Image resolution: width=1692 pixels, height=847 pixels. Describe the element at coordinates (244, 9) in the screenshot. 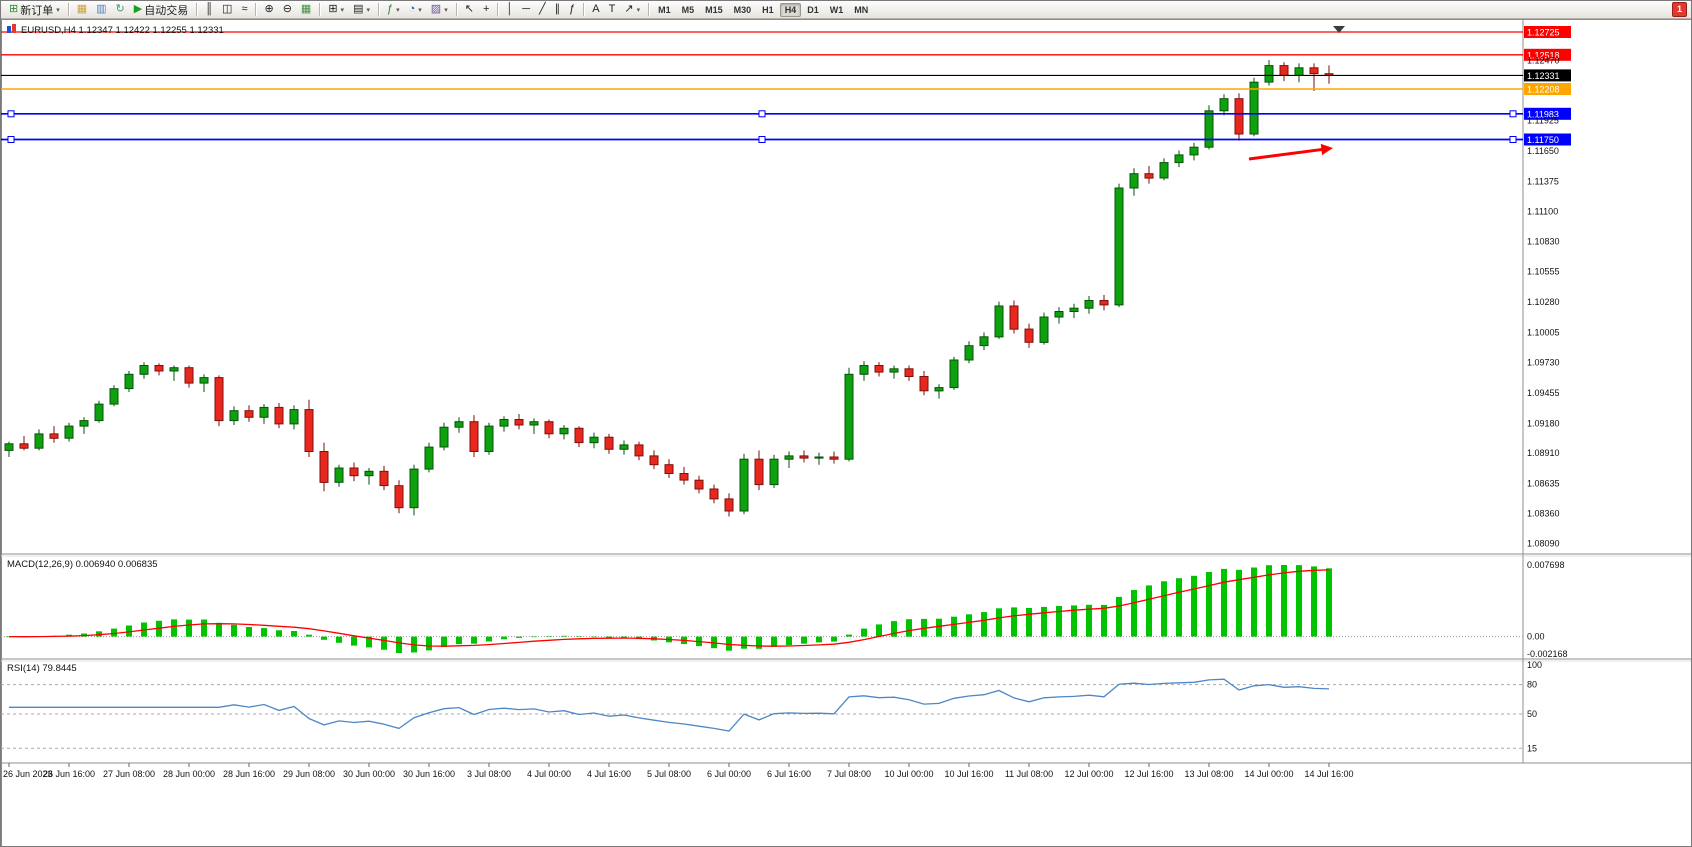

I see `line-chart-icon: ≈` at that location.